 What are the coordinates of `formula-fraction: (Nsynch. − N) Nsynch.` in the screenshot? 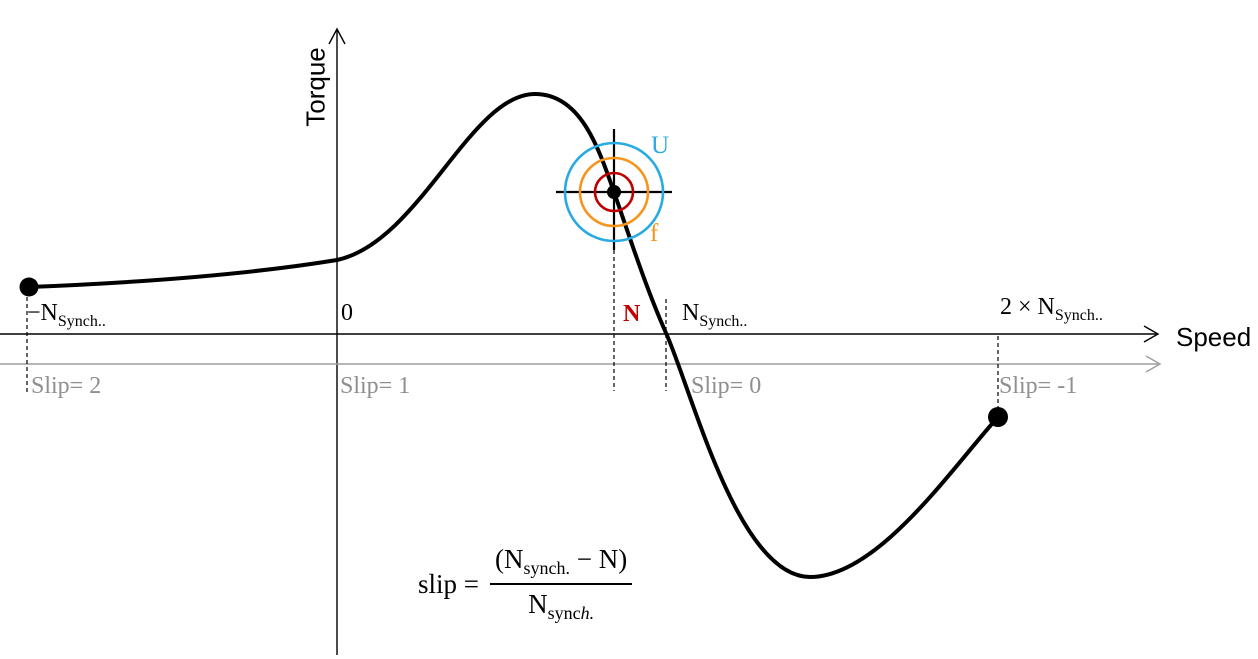 It's located at (561, 584).